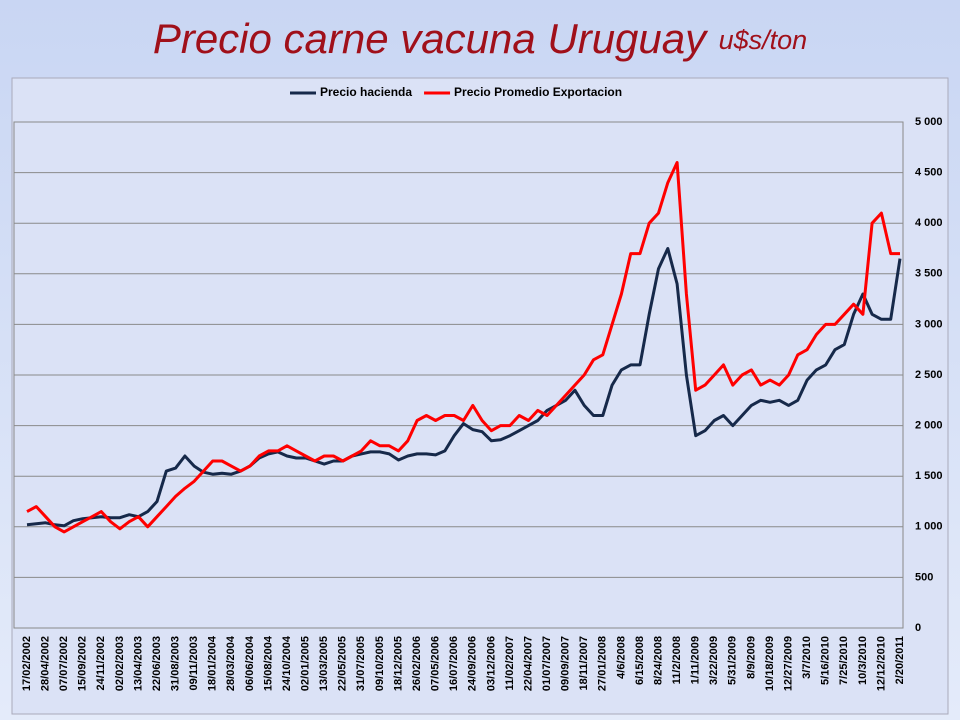  Describe the element at coordinates (138, 663) in the screenshot. I see `x-tick-label: 13/04/2003` at that location.